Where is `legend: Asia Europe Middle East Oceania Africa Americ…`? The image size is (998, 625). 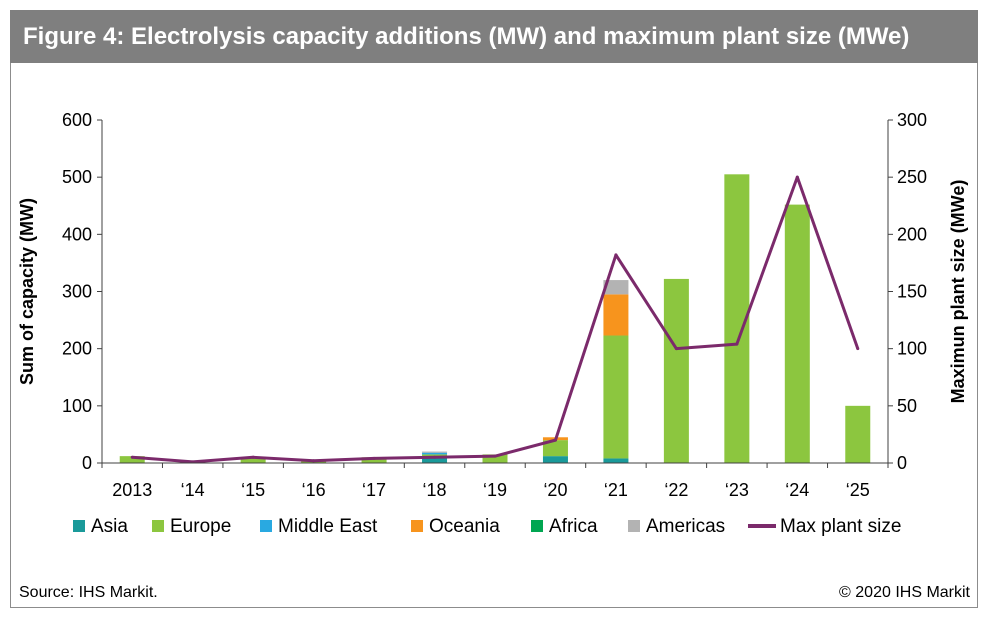 legend: Asia Europe Middle East Oceania Africa Americ… is located at coordinates (487, 526).